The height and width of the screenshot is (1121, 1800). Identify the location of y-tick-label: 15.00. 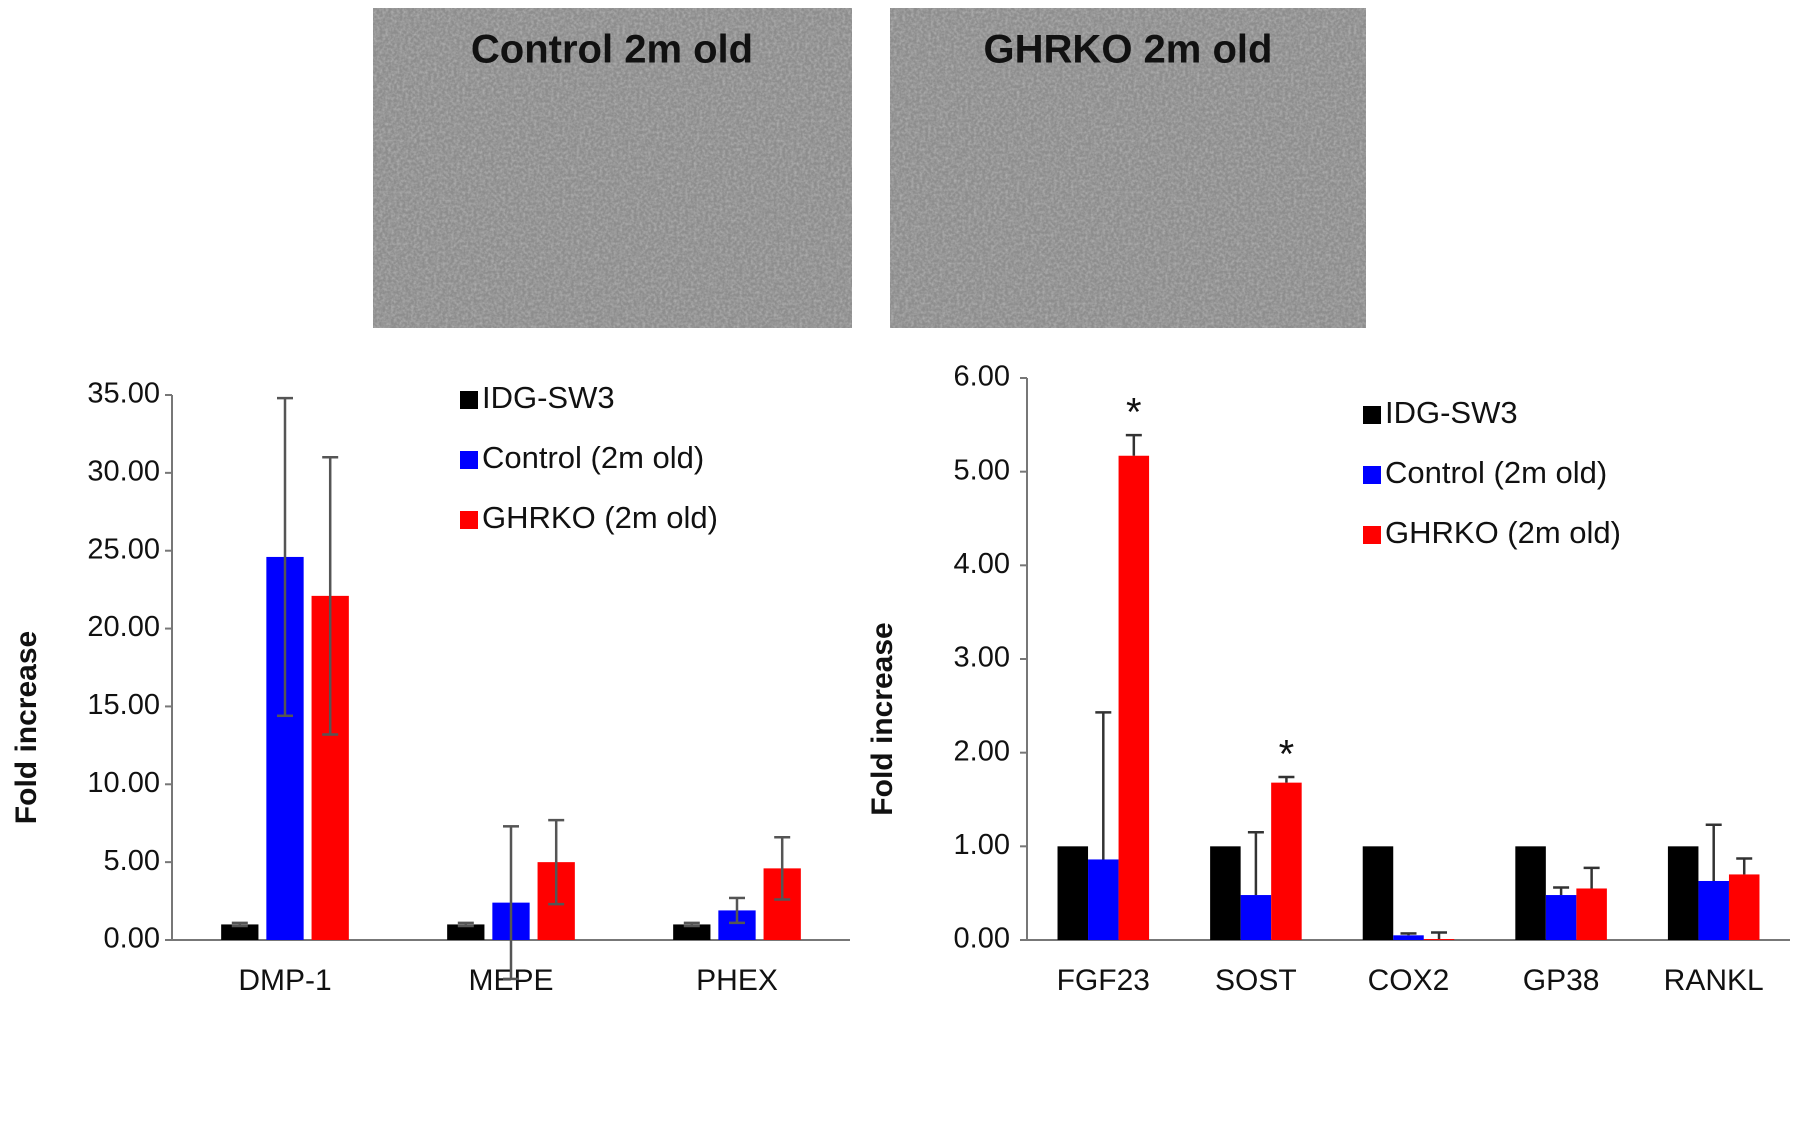
(123, 705).